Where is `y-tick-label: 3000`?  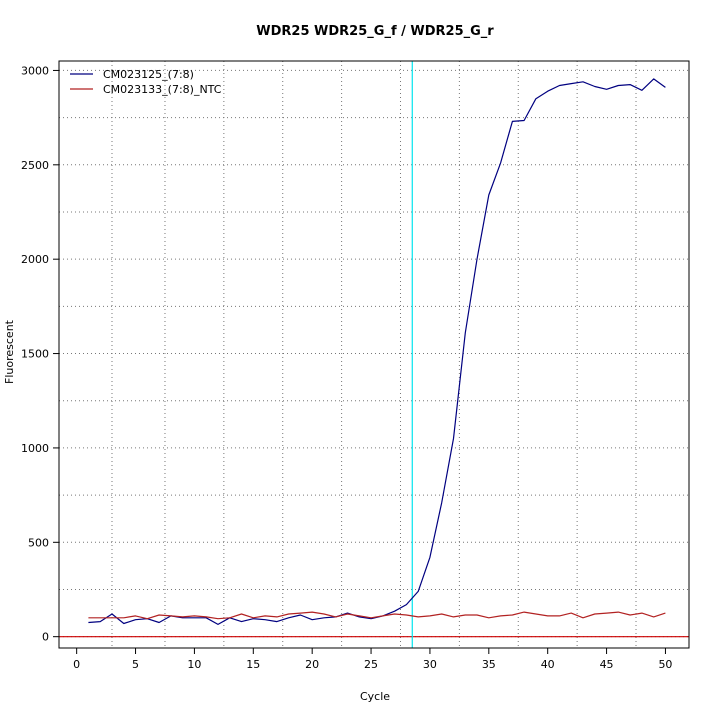 y-tick-label: 3000 is located at coordinates (35, 70).